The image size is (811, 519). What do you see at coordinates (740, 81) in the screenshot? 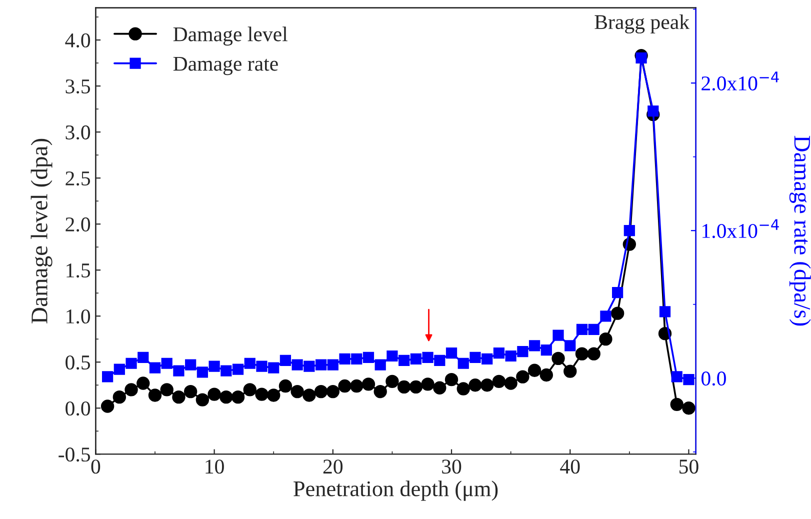
I see `y2-tick-label: 2.0x10$^{−4}$` at bounding box center [740, 81].